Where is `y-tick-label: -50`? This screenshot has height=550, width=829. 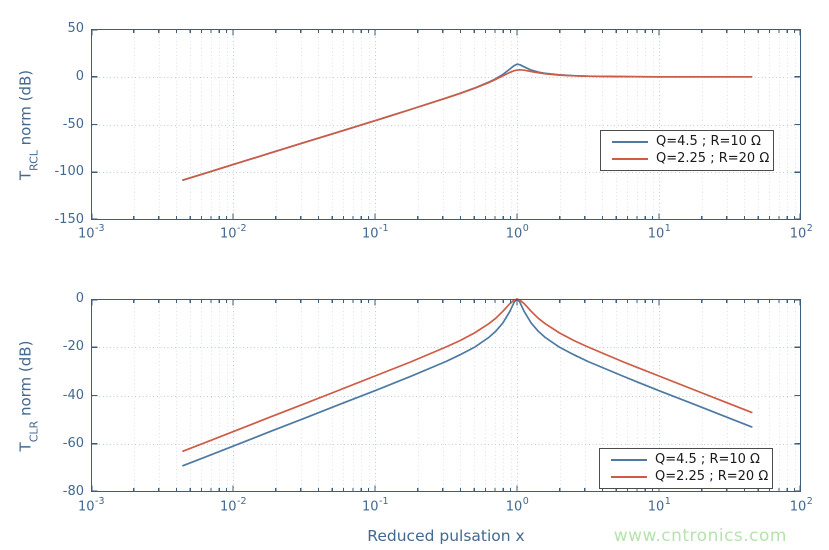
y-tick-label: -50 is located at coordinates (73, 124).